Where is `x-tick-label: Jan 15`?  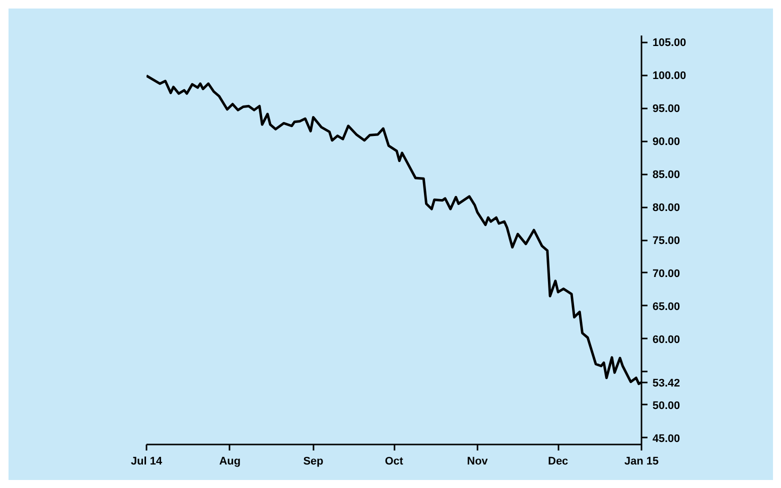 x-tick-label: Jan 15 is located at coordinates (641, 462).